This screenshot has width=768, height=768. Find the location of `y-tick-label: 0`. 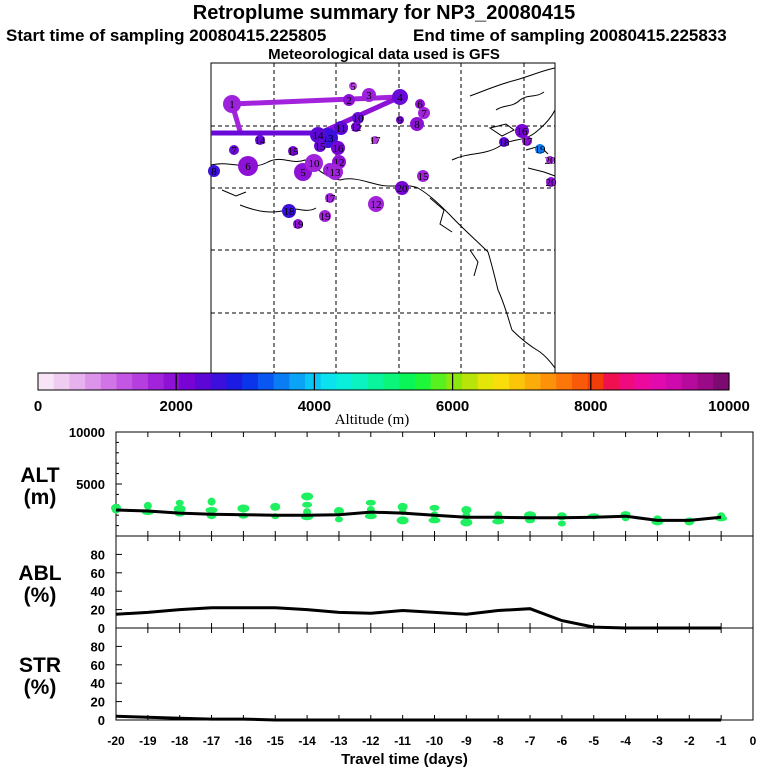

y-tick-label: 0 is located at coordinates (101, 720).